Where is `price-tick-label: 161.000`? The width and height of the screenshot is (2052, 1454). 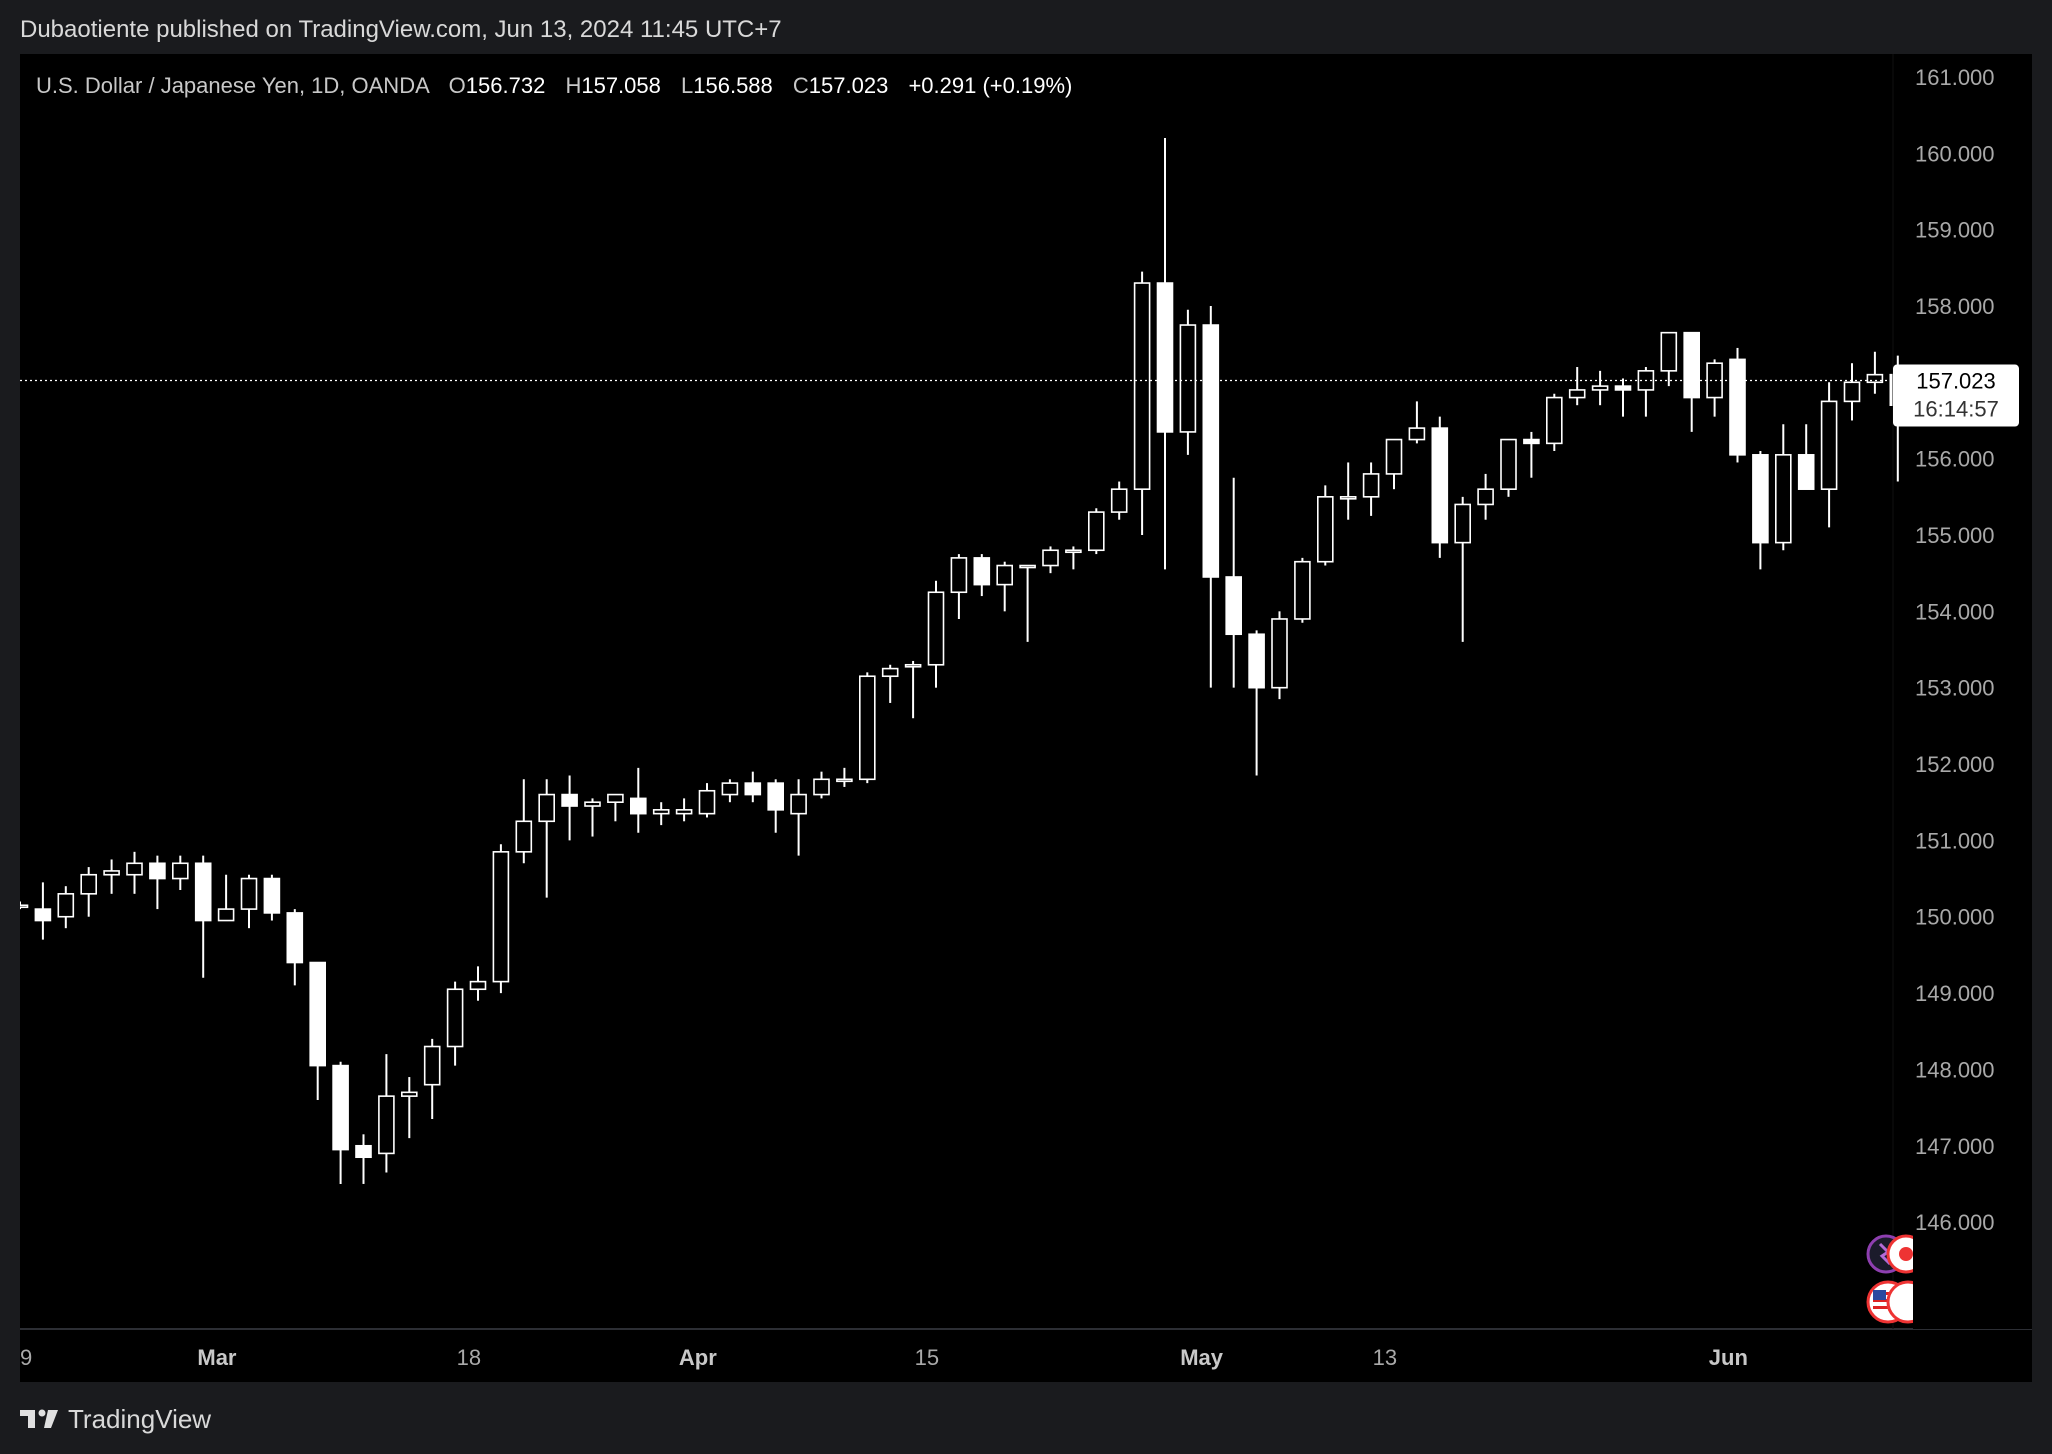 price-tick-label: 161.000 is located at coordinates (1955, 77).